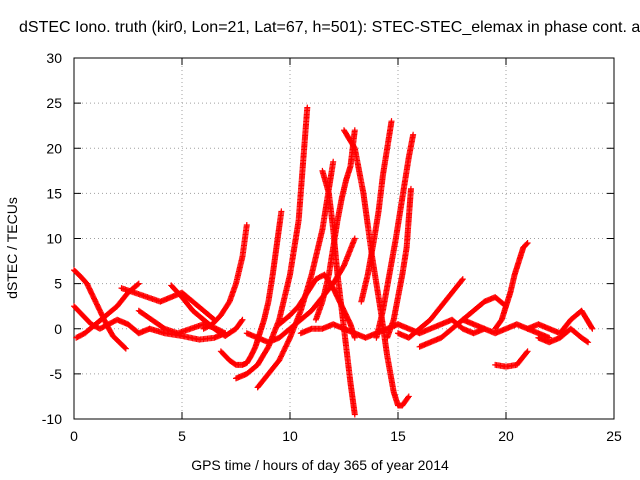 This screenshot has height=480, width=640. I want to click on x-tick-label: 25, so click(614, 436).